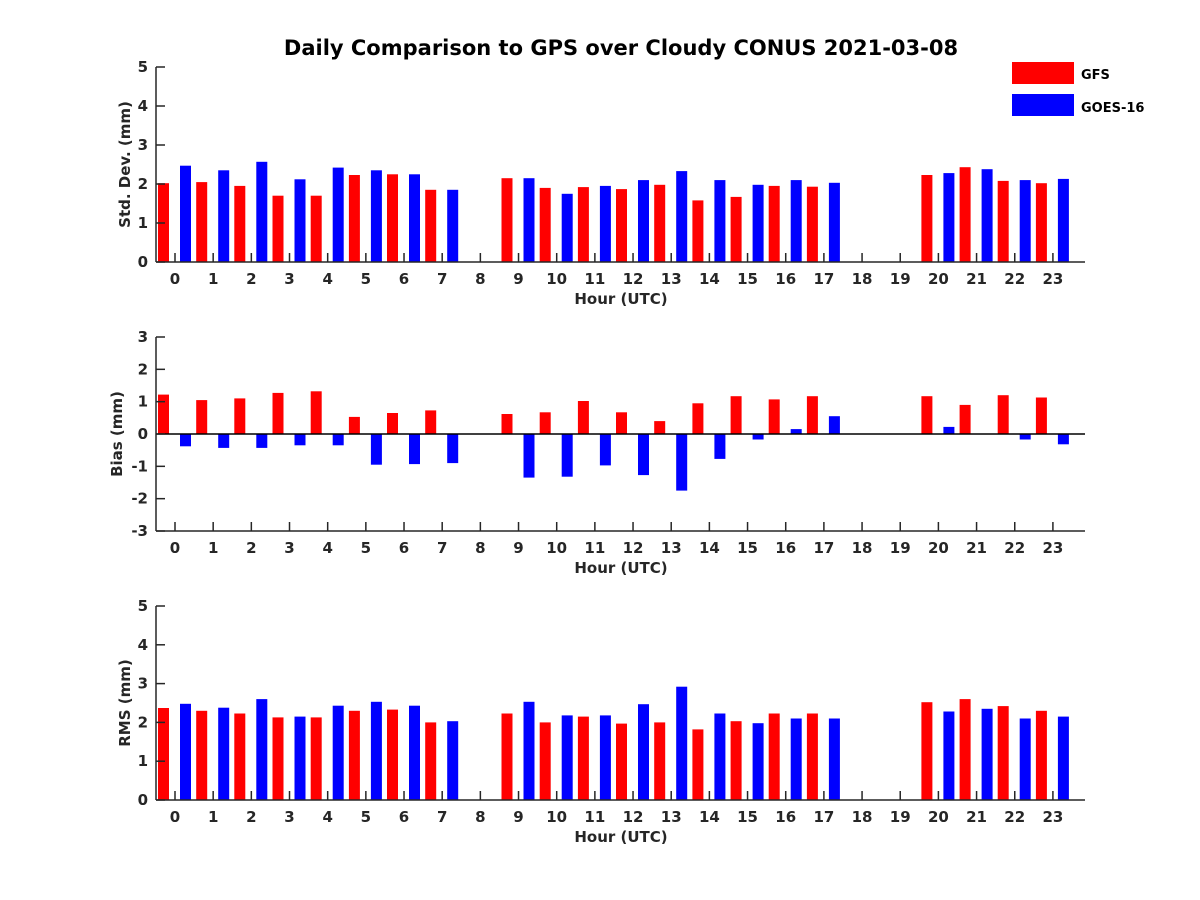 Image resolution: width=1200 pixels, height=900 pixels. What do you see at coordinates (139, 466) in the screenshot?
I see `y-tick-label: -1` at bounding box center [139, 466].